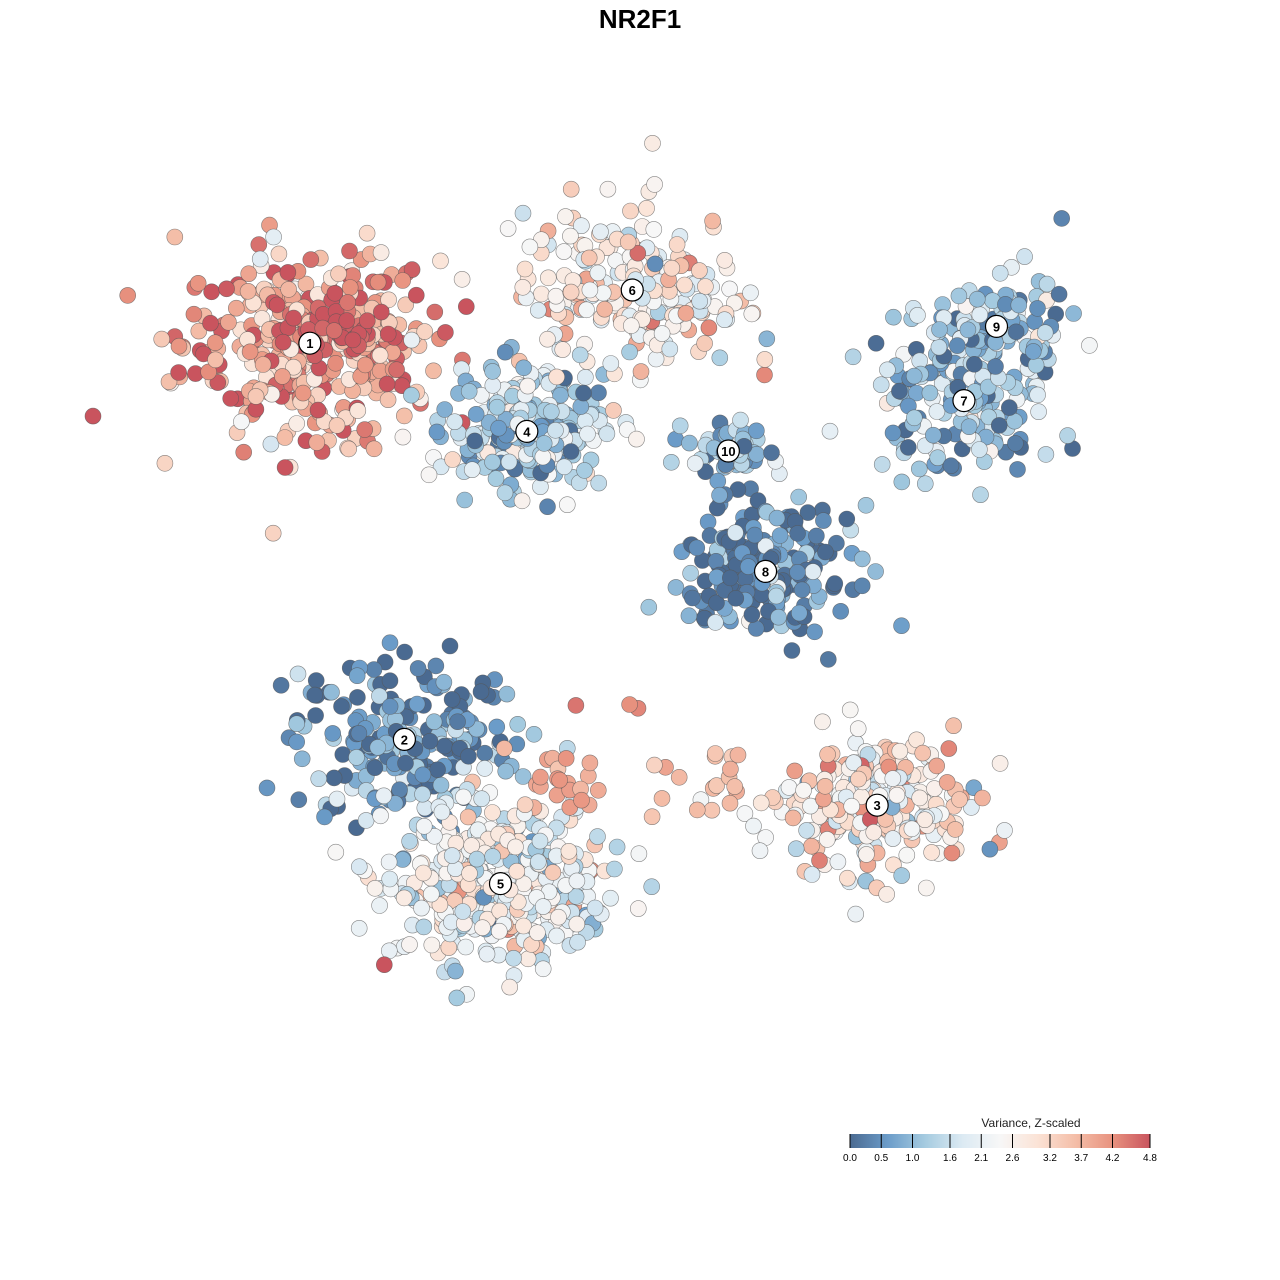  I want to click on legend-tick-label: 3.7, so click(1081, 1158).